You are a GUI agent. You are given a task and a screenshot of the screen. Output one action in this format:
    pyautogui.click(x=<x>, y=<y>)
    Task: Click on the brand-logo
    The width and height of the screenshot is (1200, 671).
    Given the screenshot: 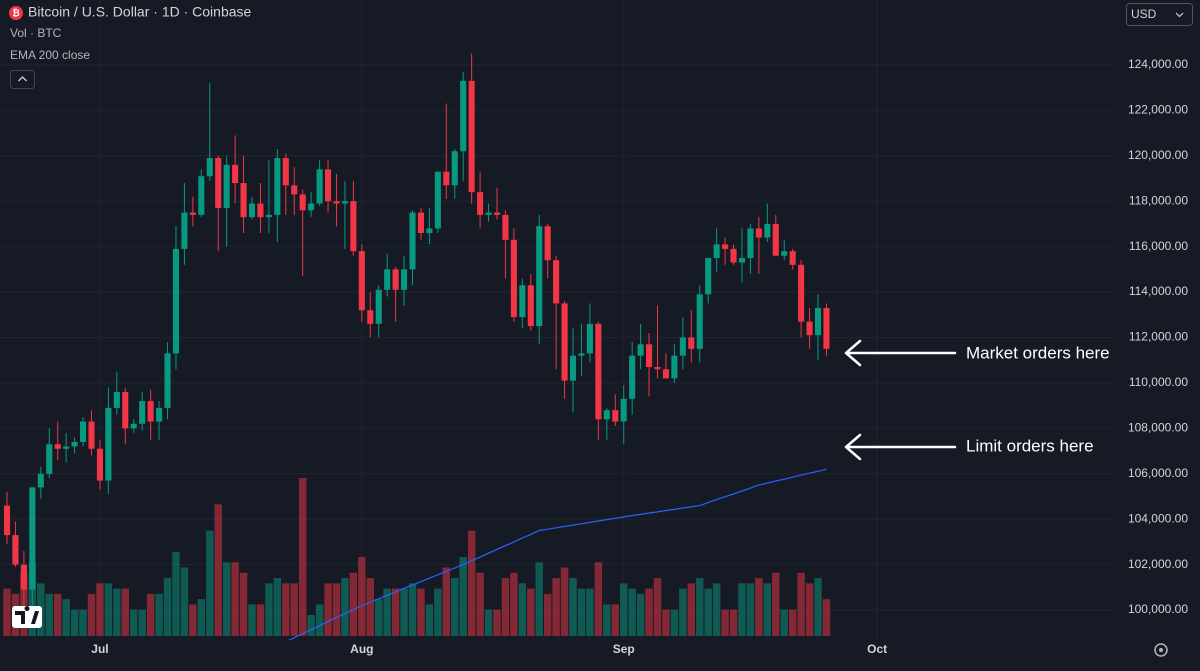 What is the action you would take?
    pyautogui.click(x=27, y=617)
    